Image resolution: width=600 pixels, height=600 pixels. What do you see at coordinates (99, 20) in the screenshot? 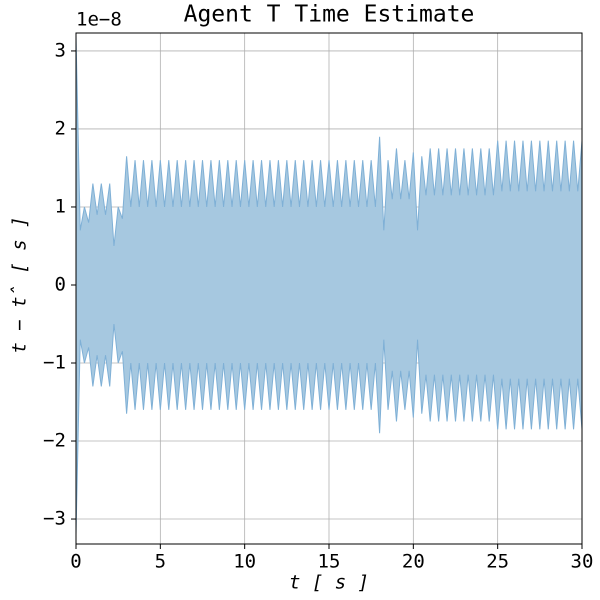
I see `y-offset-label: 1e−8` at bounding box center [99, 20].